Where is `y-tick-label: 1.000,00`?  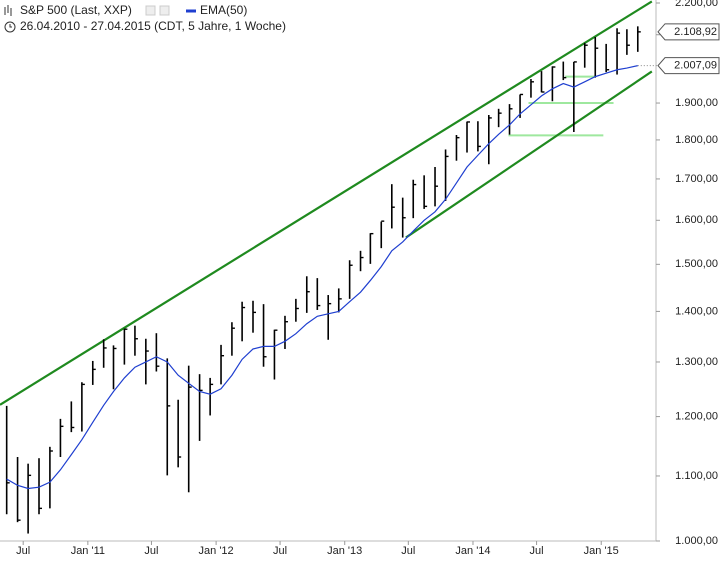
y-tick-label: 1.000,00 is located at coordinates (696, 541).